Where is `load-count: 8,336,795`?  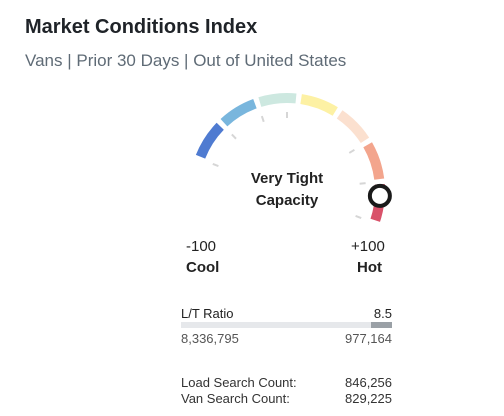 load-count: 8,336,795 is located at coordinates (210, 338).